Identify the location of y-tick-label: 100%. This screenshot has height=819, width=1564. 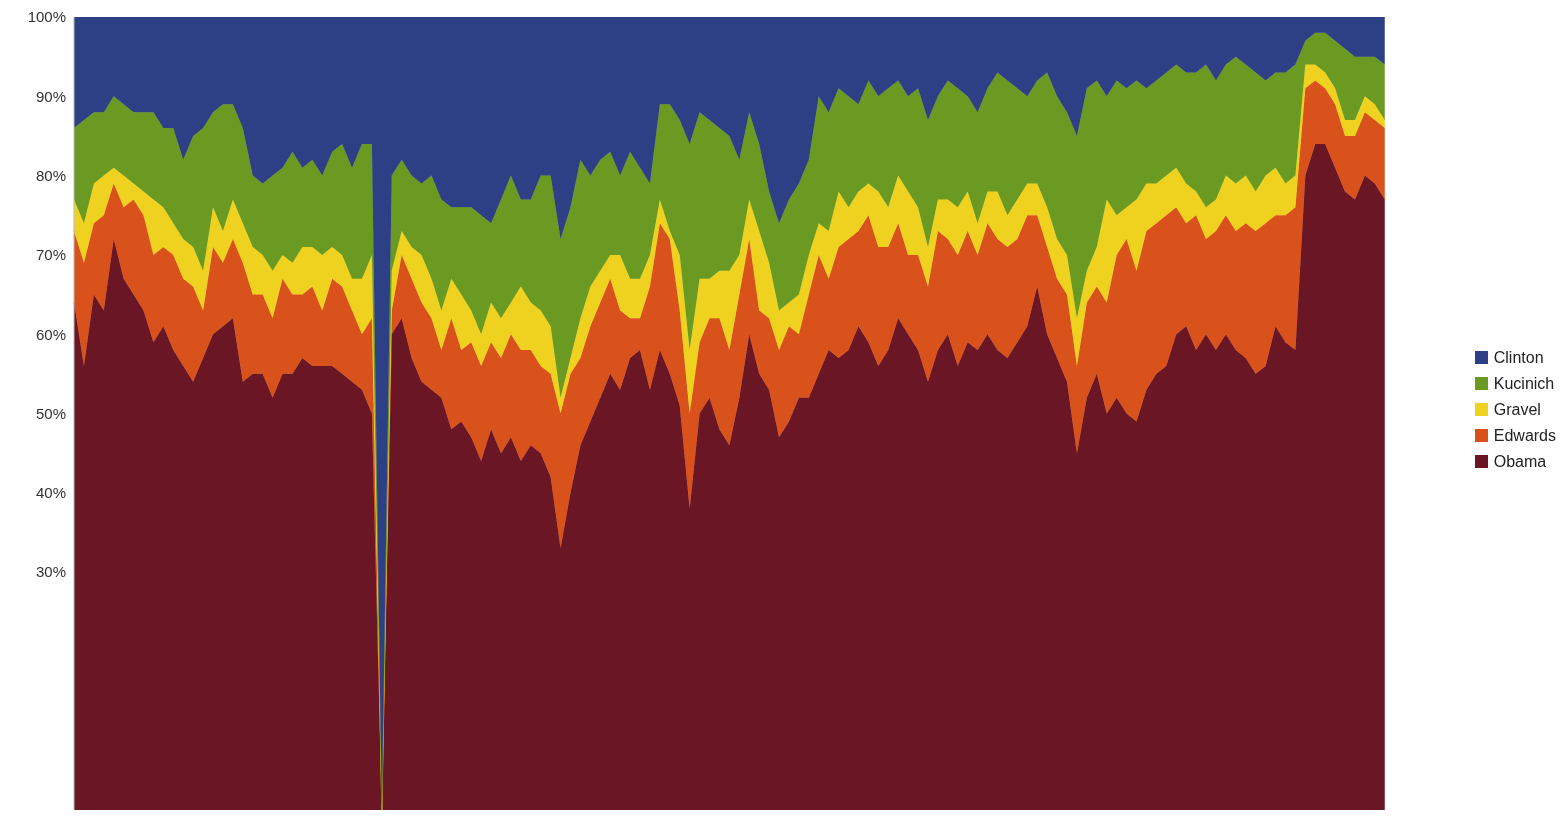
(46, 17).